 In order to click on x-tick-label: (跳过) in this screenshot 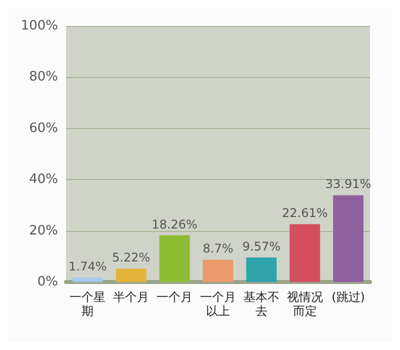, I will do `click(348, 297)`.